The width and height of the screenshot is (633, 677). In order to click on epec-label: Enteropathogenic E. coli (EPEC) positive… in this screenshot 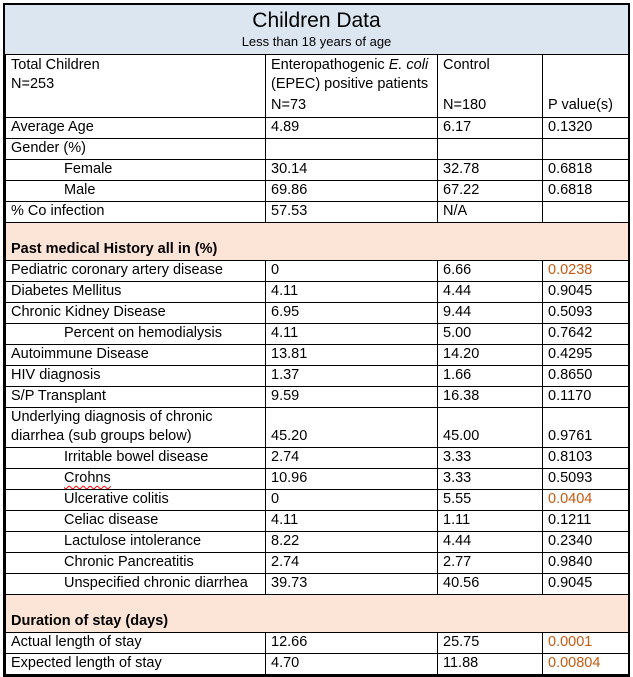, I will do `click(350, 74)`.